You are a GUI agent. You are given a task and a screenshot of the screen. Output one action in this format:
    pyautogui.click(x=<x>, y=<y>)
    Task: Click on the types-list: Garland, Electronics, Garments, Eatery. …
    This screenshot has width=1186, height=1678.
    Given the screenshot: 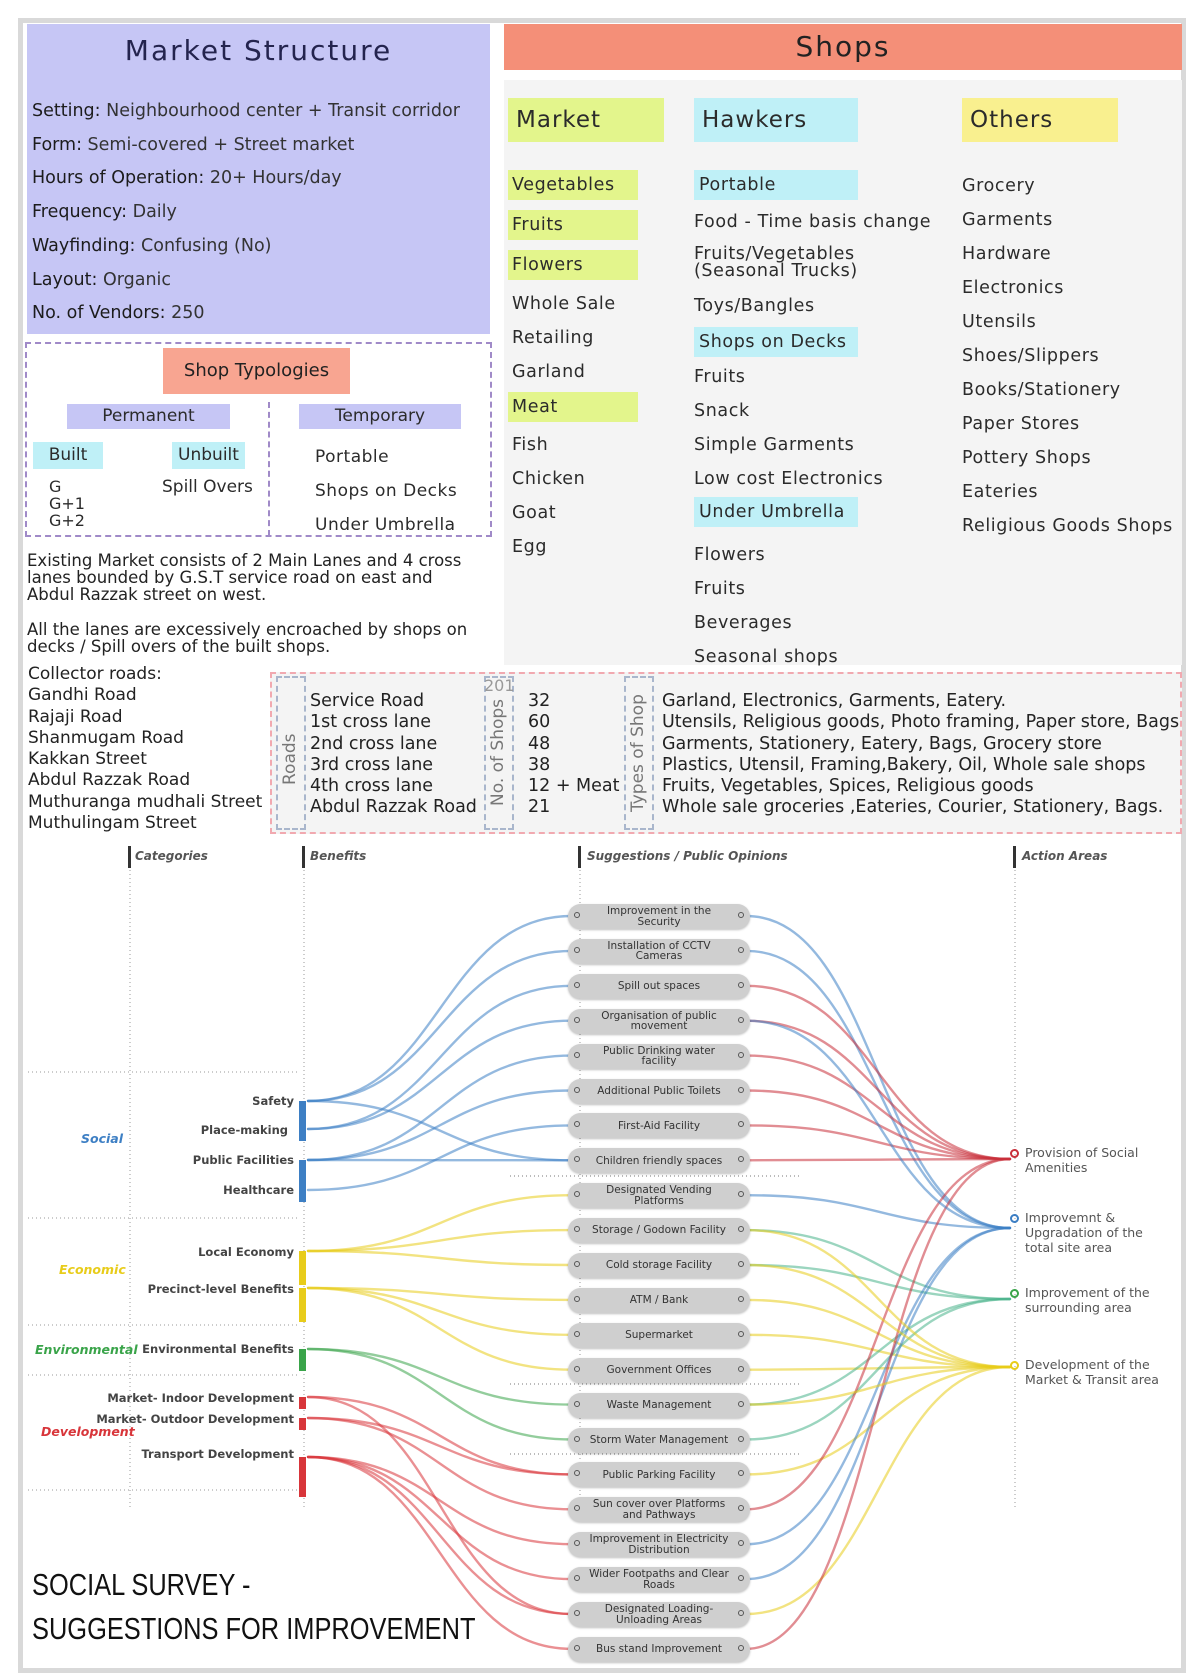 What is the action you would take?
    pyautogui.click(x=920, y=755)
    